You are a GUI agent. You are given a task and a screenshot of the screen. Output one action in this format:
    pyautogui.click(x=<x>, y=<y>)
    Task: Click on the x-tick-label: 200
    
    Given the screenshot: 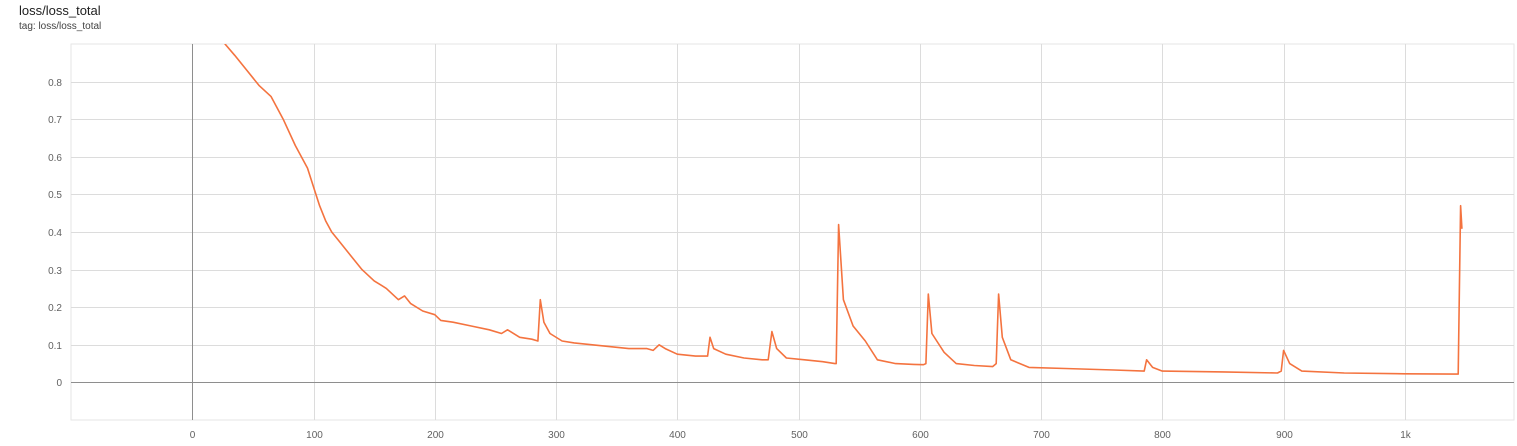 What is the action you would take?
    pyautogui.click(x=435, y=435)
    